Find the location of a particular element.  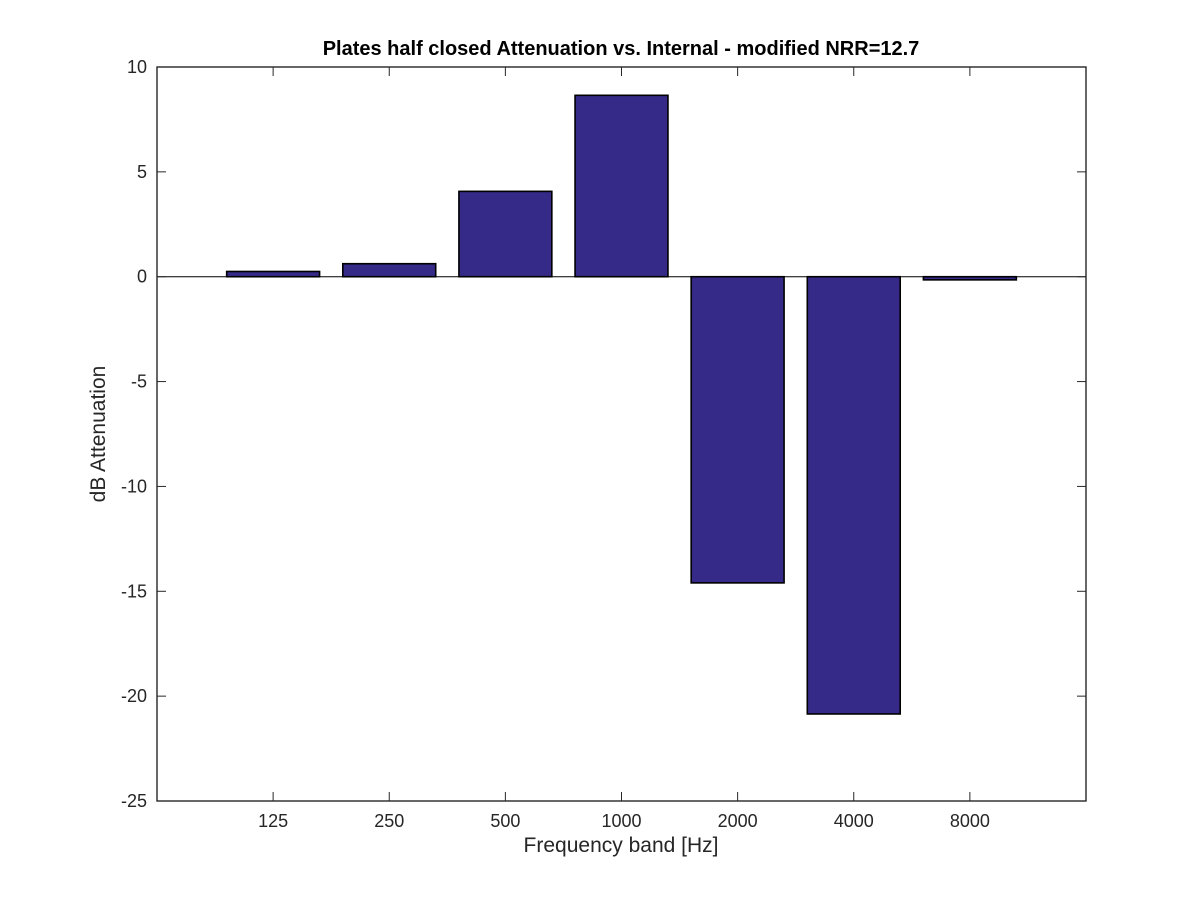

x-tick-label: 8000 is located at coordinates (970, 821).